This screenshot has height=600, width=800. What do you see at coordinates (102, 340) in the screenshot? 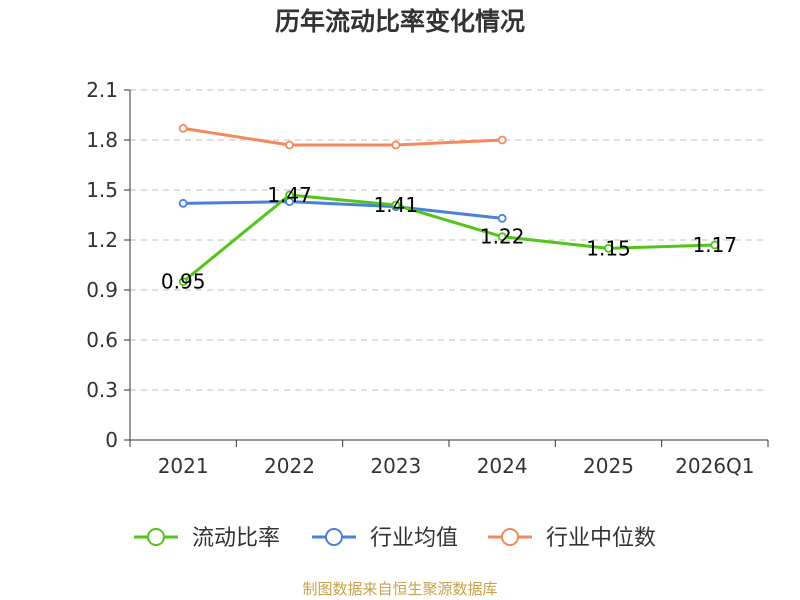
I see `y-tick-label: 0.6` at bounding box center [102, 340].